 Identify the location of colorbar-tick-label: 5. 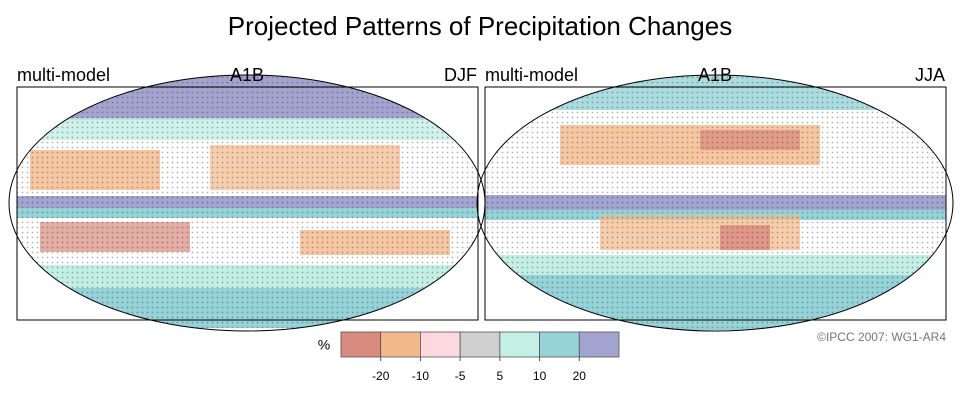
(500, 376).